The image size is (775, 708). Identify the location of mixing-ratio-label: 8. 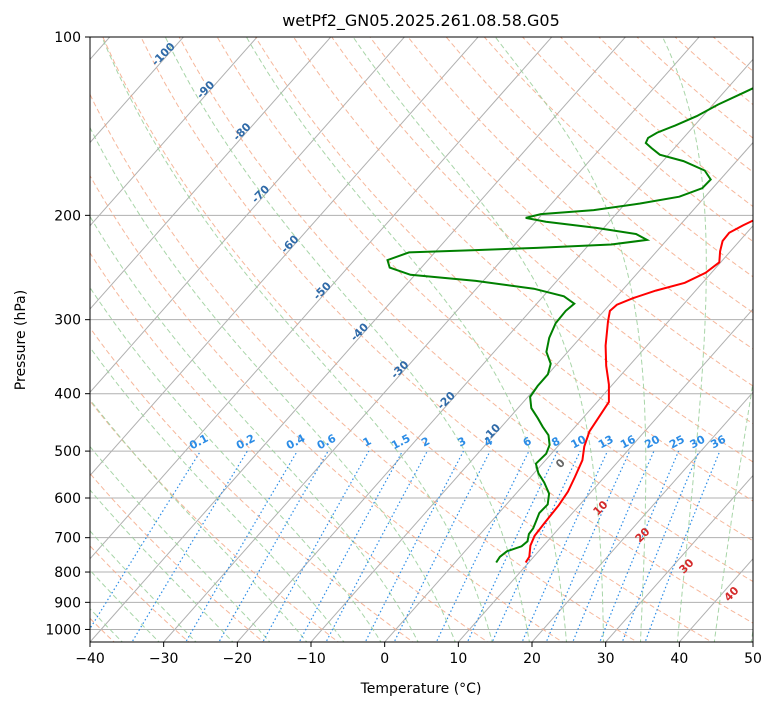
(555, 441).